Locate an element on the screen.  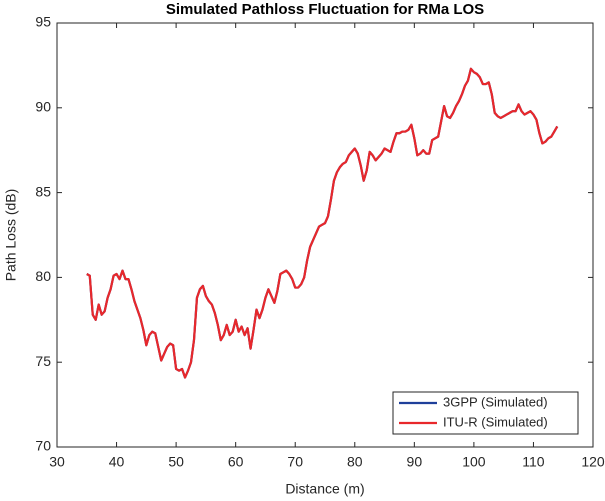
y-tick-label: 80 is located at coordinates (43, 276).